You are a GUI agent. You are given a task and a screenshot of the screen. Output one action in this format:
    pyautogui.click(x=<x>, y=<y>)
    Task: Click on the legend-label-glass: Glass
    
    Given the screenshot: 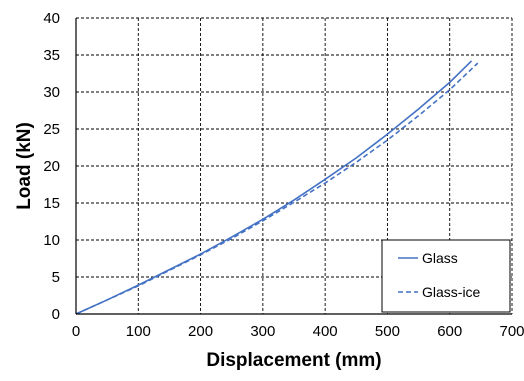 What is the action you would take?
    pyautogui.click(x=440, y=258)
    